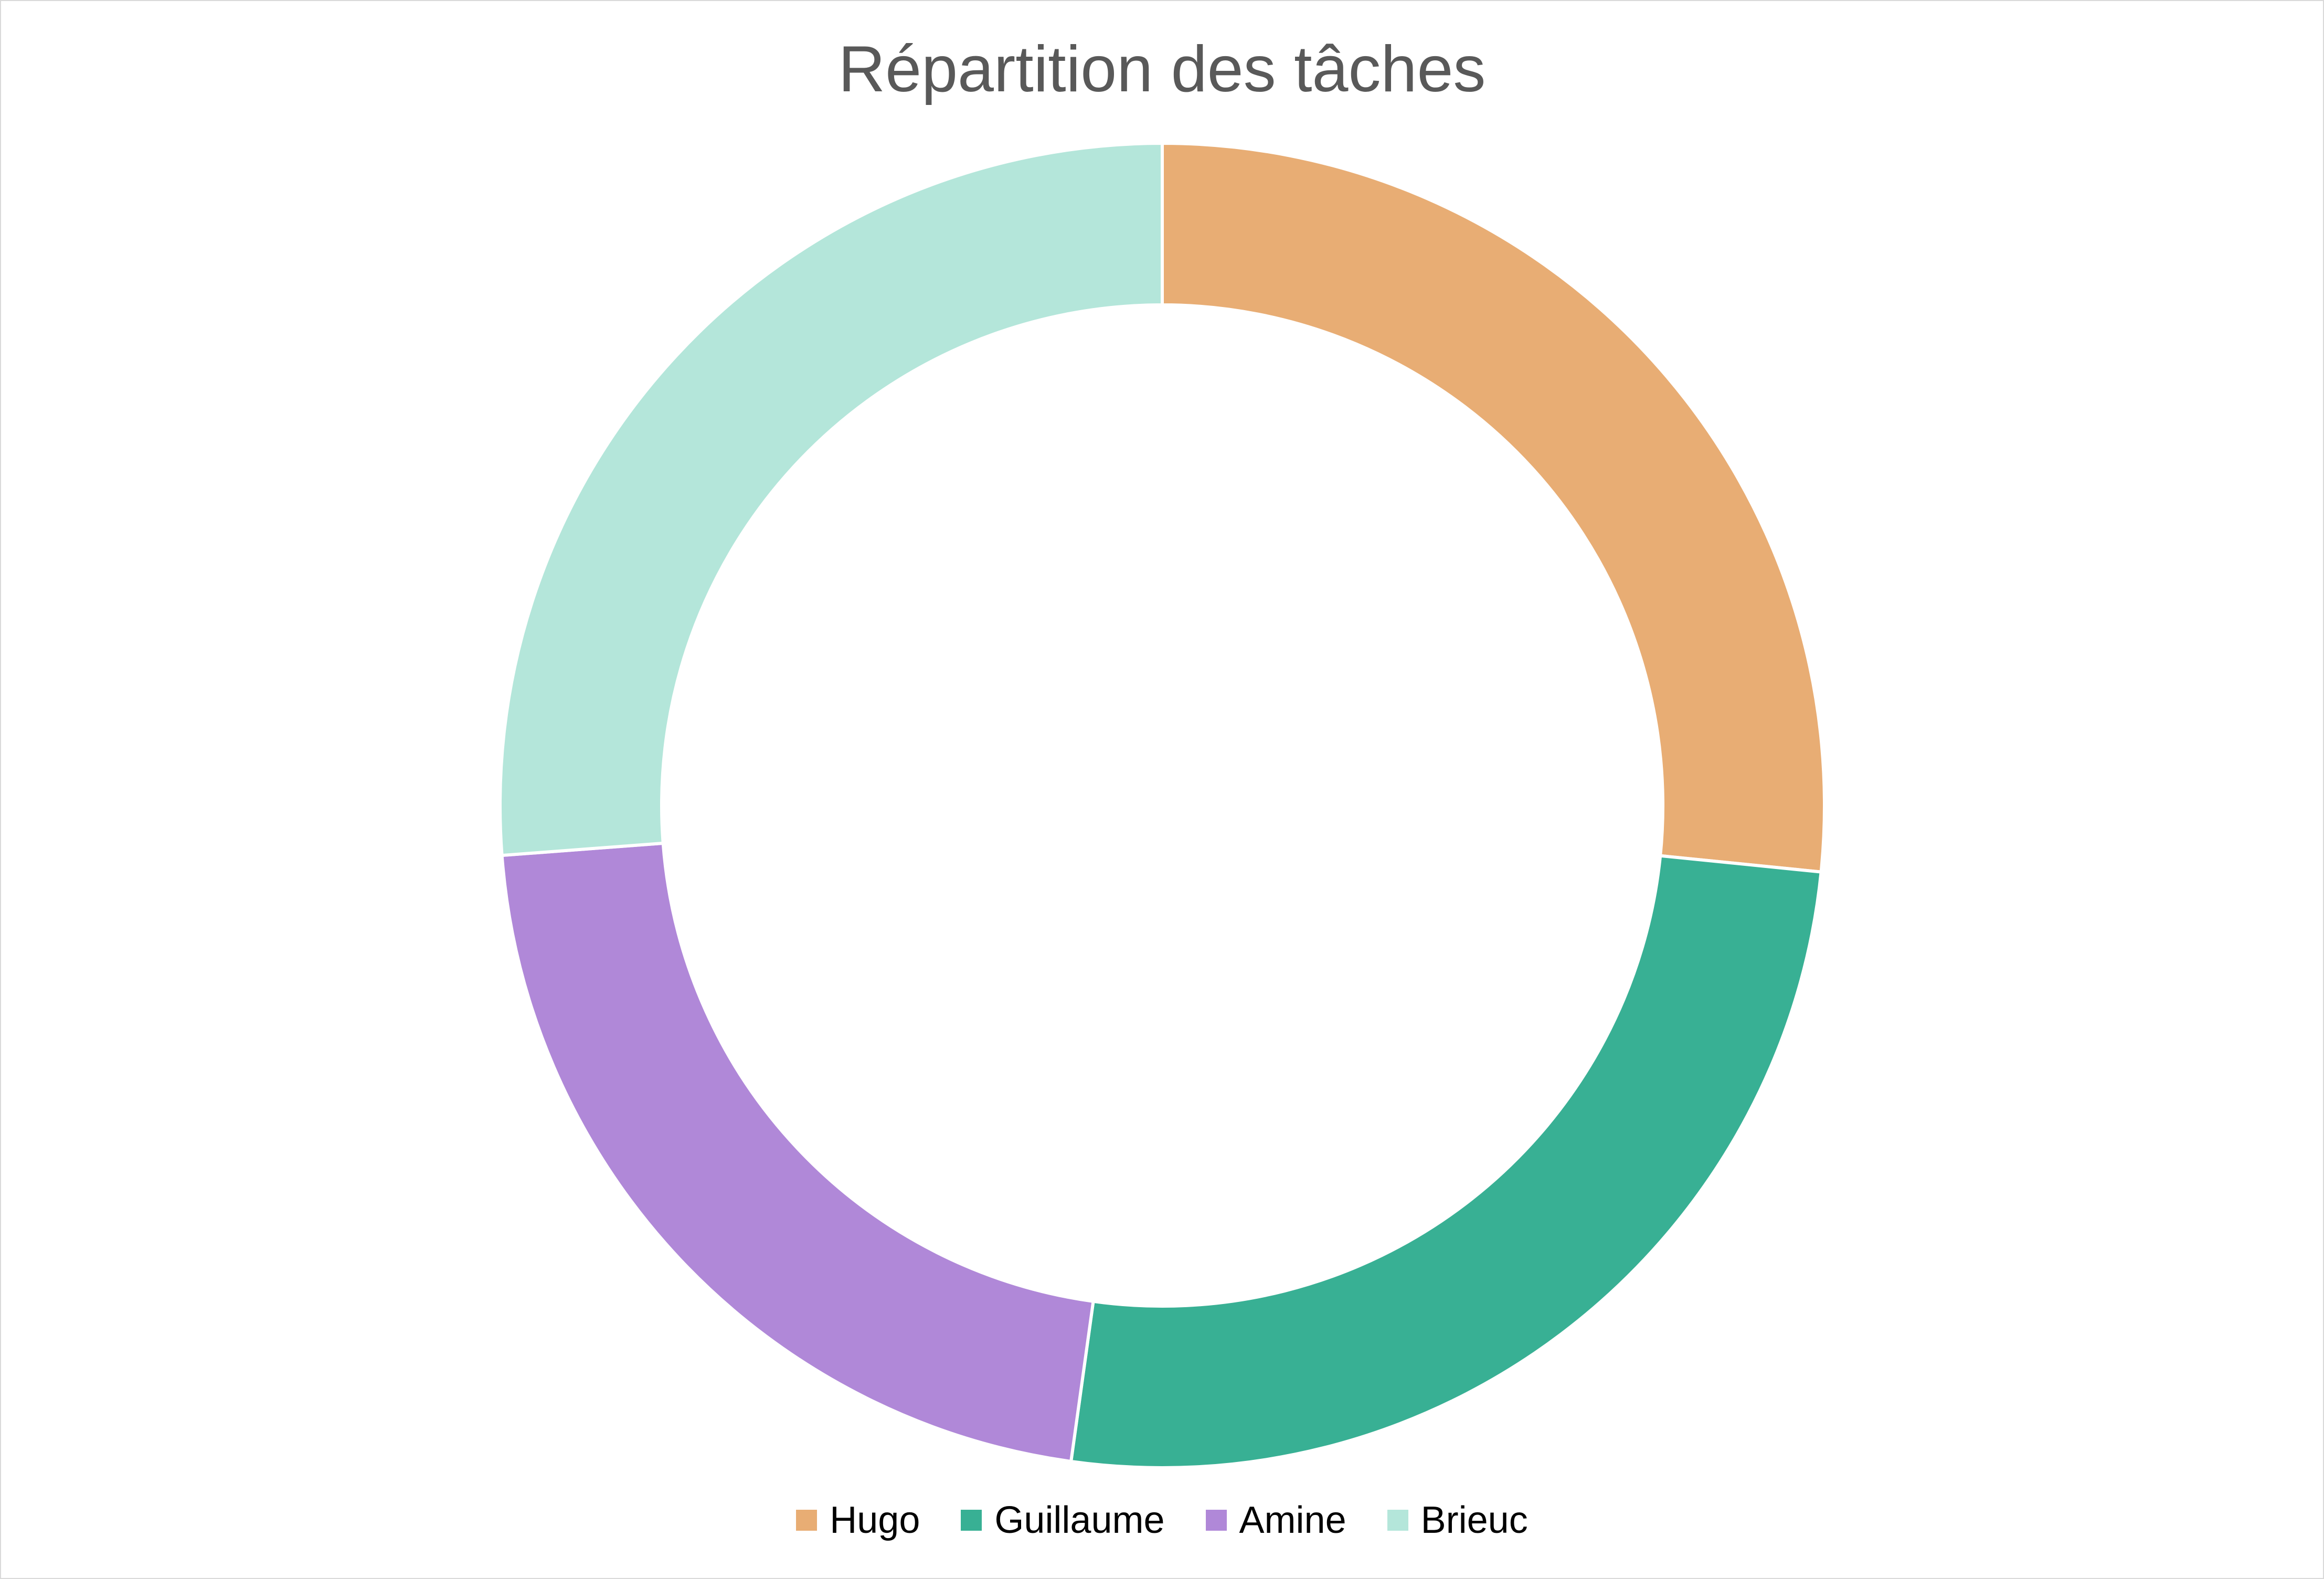 The width and height of the screenshot is (2324, 1579). Describe the element at coordinates (797, 1152) in the screenshot. I see `donut-slice-amine` at that location.